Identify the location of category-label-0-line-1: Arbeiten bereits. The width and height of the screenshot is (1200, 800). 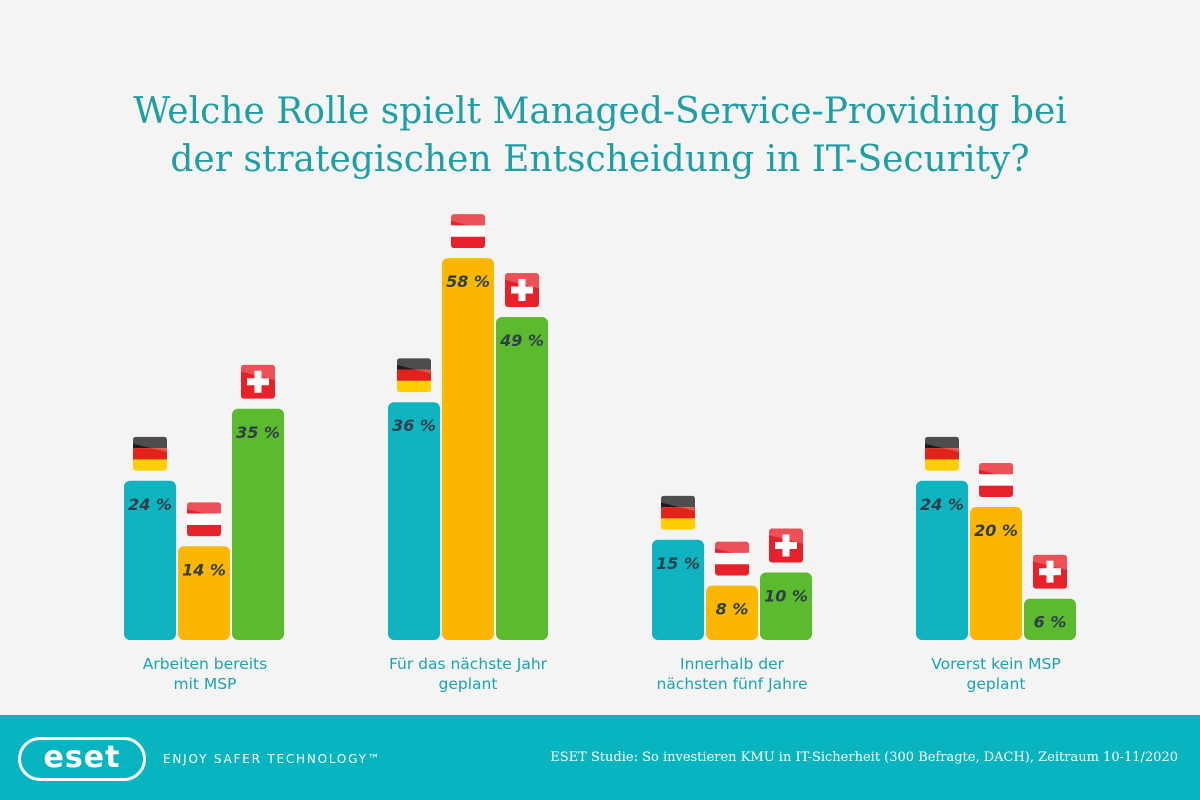
(205, 664).